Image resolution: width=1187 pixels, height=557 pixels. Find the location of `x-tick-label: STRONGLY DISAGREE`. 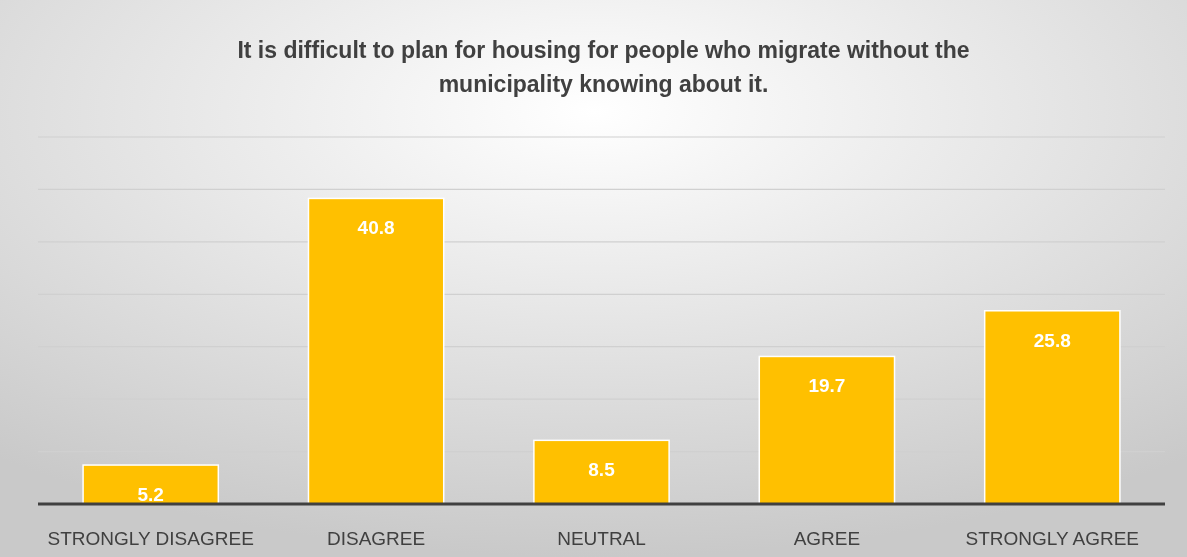

x-tick-label: STRONGLY DISAGREE is located at coordinates (150, 538).